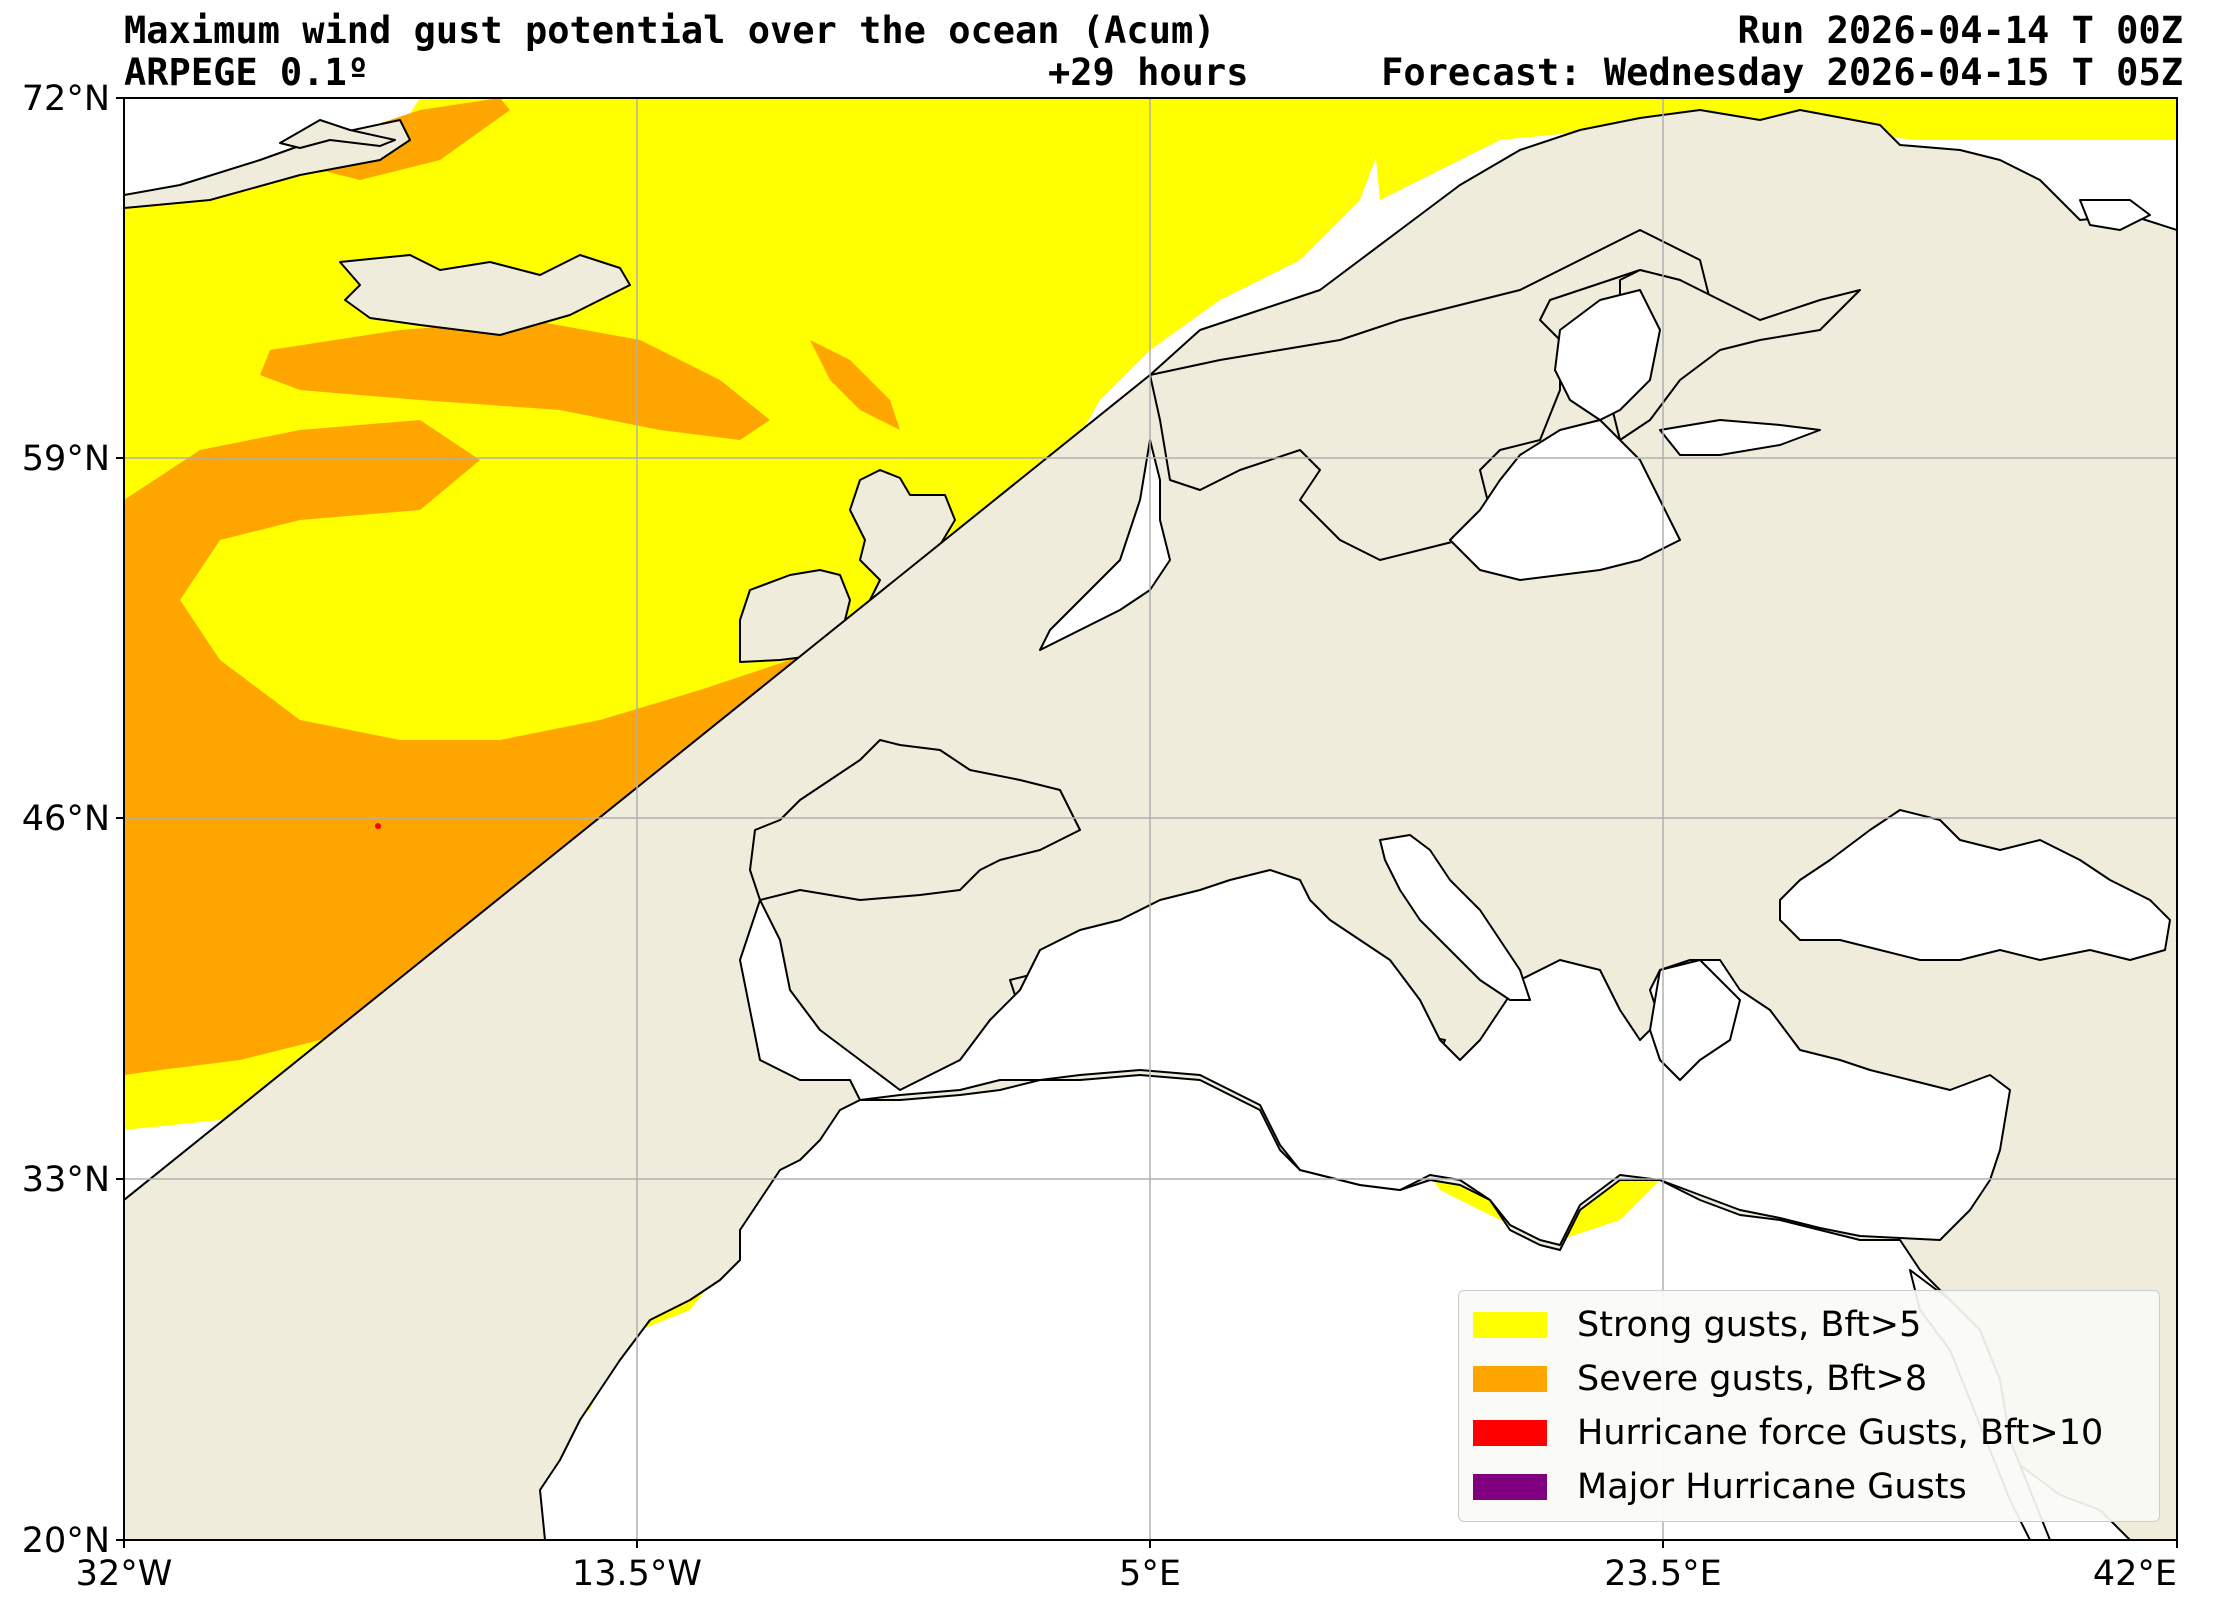 The width and height of the screenshot is (2233, 1604). Describe the element at coordinates (1752, 1379) in the screenshot. I see `legend-label-severe: Severe gusts, Bft>8` at that location.